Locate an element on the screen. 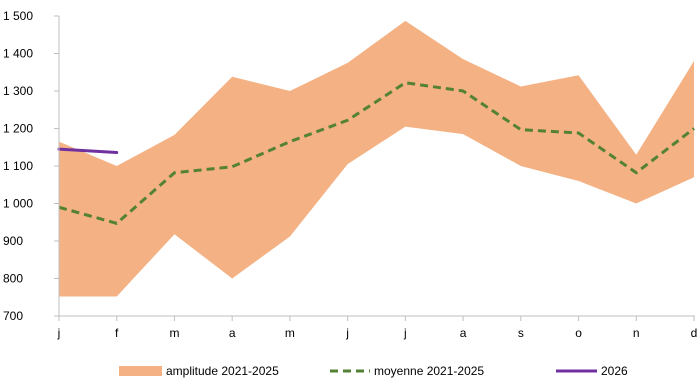  y-tick-label: 1 200 is located at coordinates (18, 129).